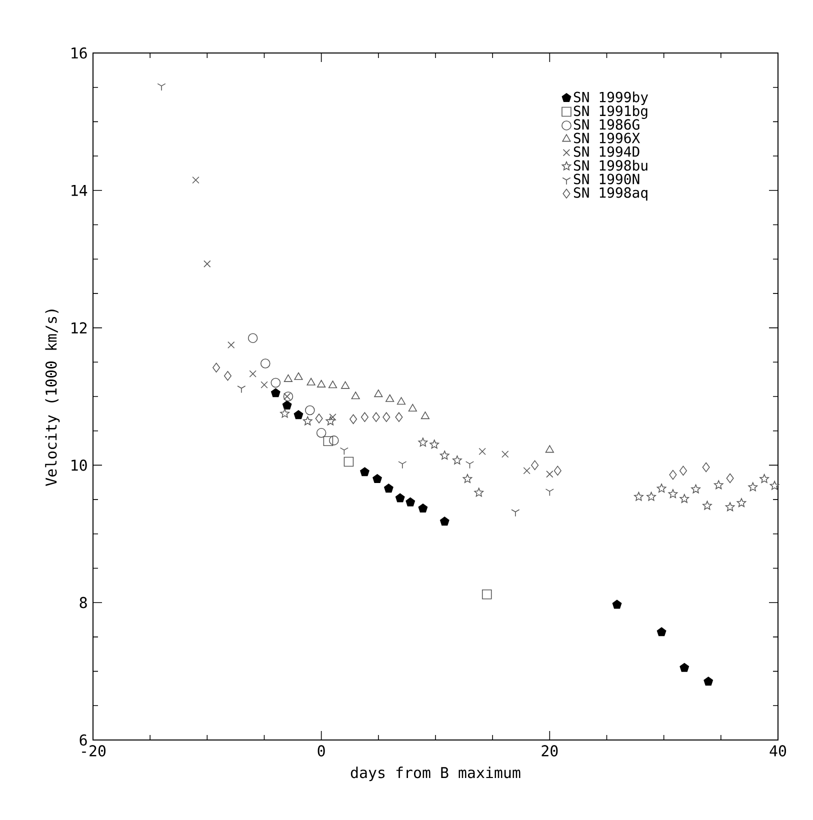 The image size is (813, 820). I want to click on legend-label: SN 1999by, so click(611, 99).